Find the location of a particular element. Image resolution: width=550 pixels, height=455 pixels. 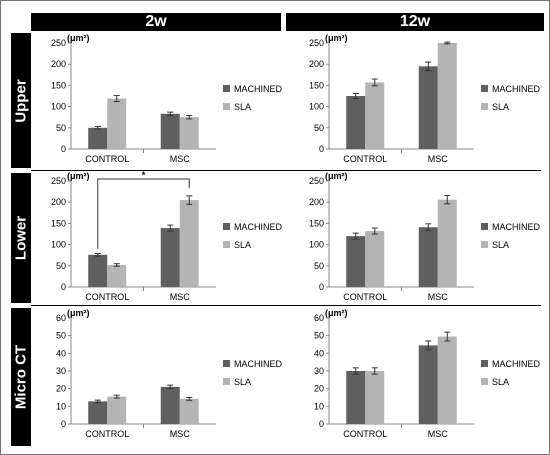

chart-12w-micro-ct: (μm²) 0 10 20 30 40 50 60 CONTROL MSC MACHINED SLA is located at coordinates (416, 375).